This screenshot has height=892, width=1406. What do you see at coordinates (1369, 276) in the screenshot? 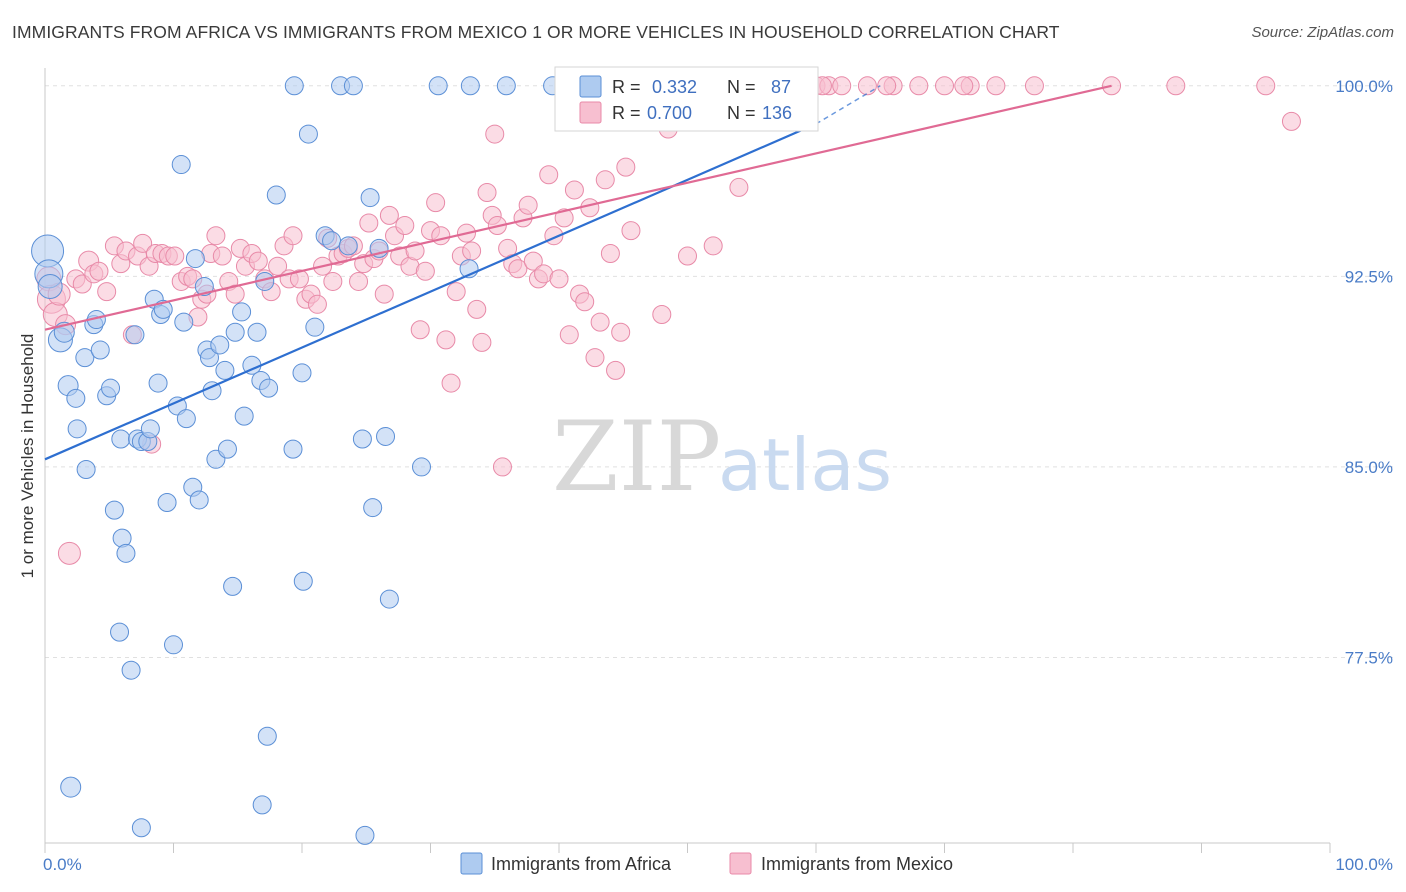
I see `y-tick-label: 92.5%` at bounding box center [1369, 276].